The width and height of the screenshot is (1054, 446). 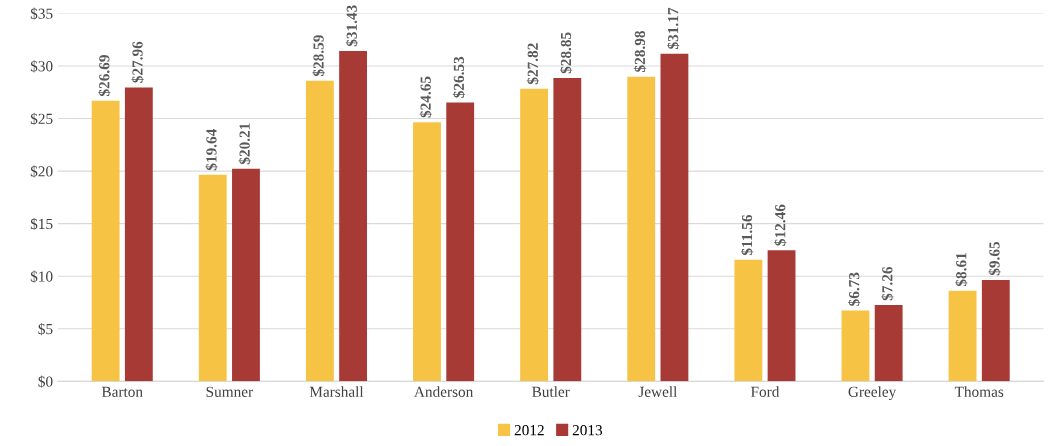 What do you see at coordinates (529, 430) in the screenshot?
I see `legend-label: 2012` at bounding box center [529, 430].